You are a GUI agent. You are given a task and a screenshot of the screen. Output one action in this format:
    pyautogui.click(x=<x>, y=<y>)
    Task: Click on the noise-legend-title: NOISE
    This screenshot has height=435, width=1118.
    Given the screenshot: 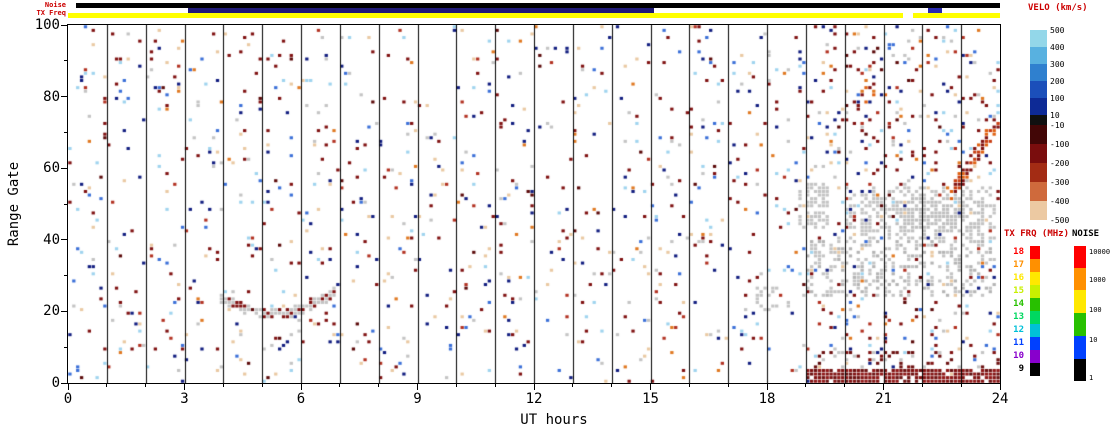 What is the action you would take?
    pyautogui.click(x=1086, y=234)
    